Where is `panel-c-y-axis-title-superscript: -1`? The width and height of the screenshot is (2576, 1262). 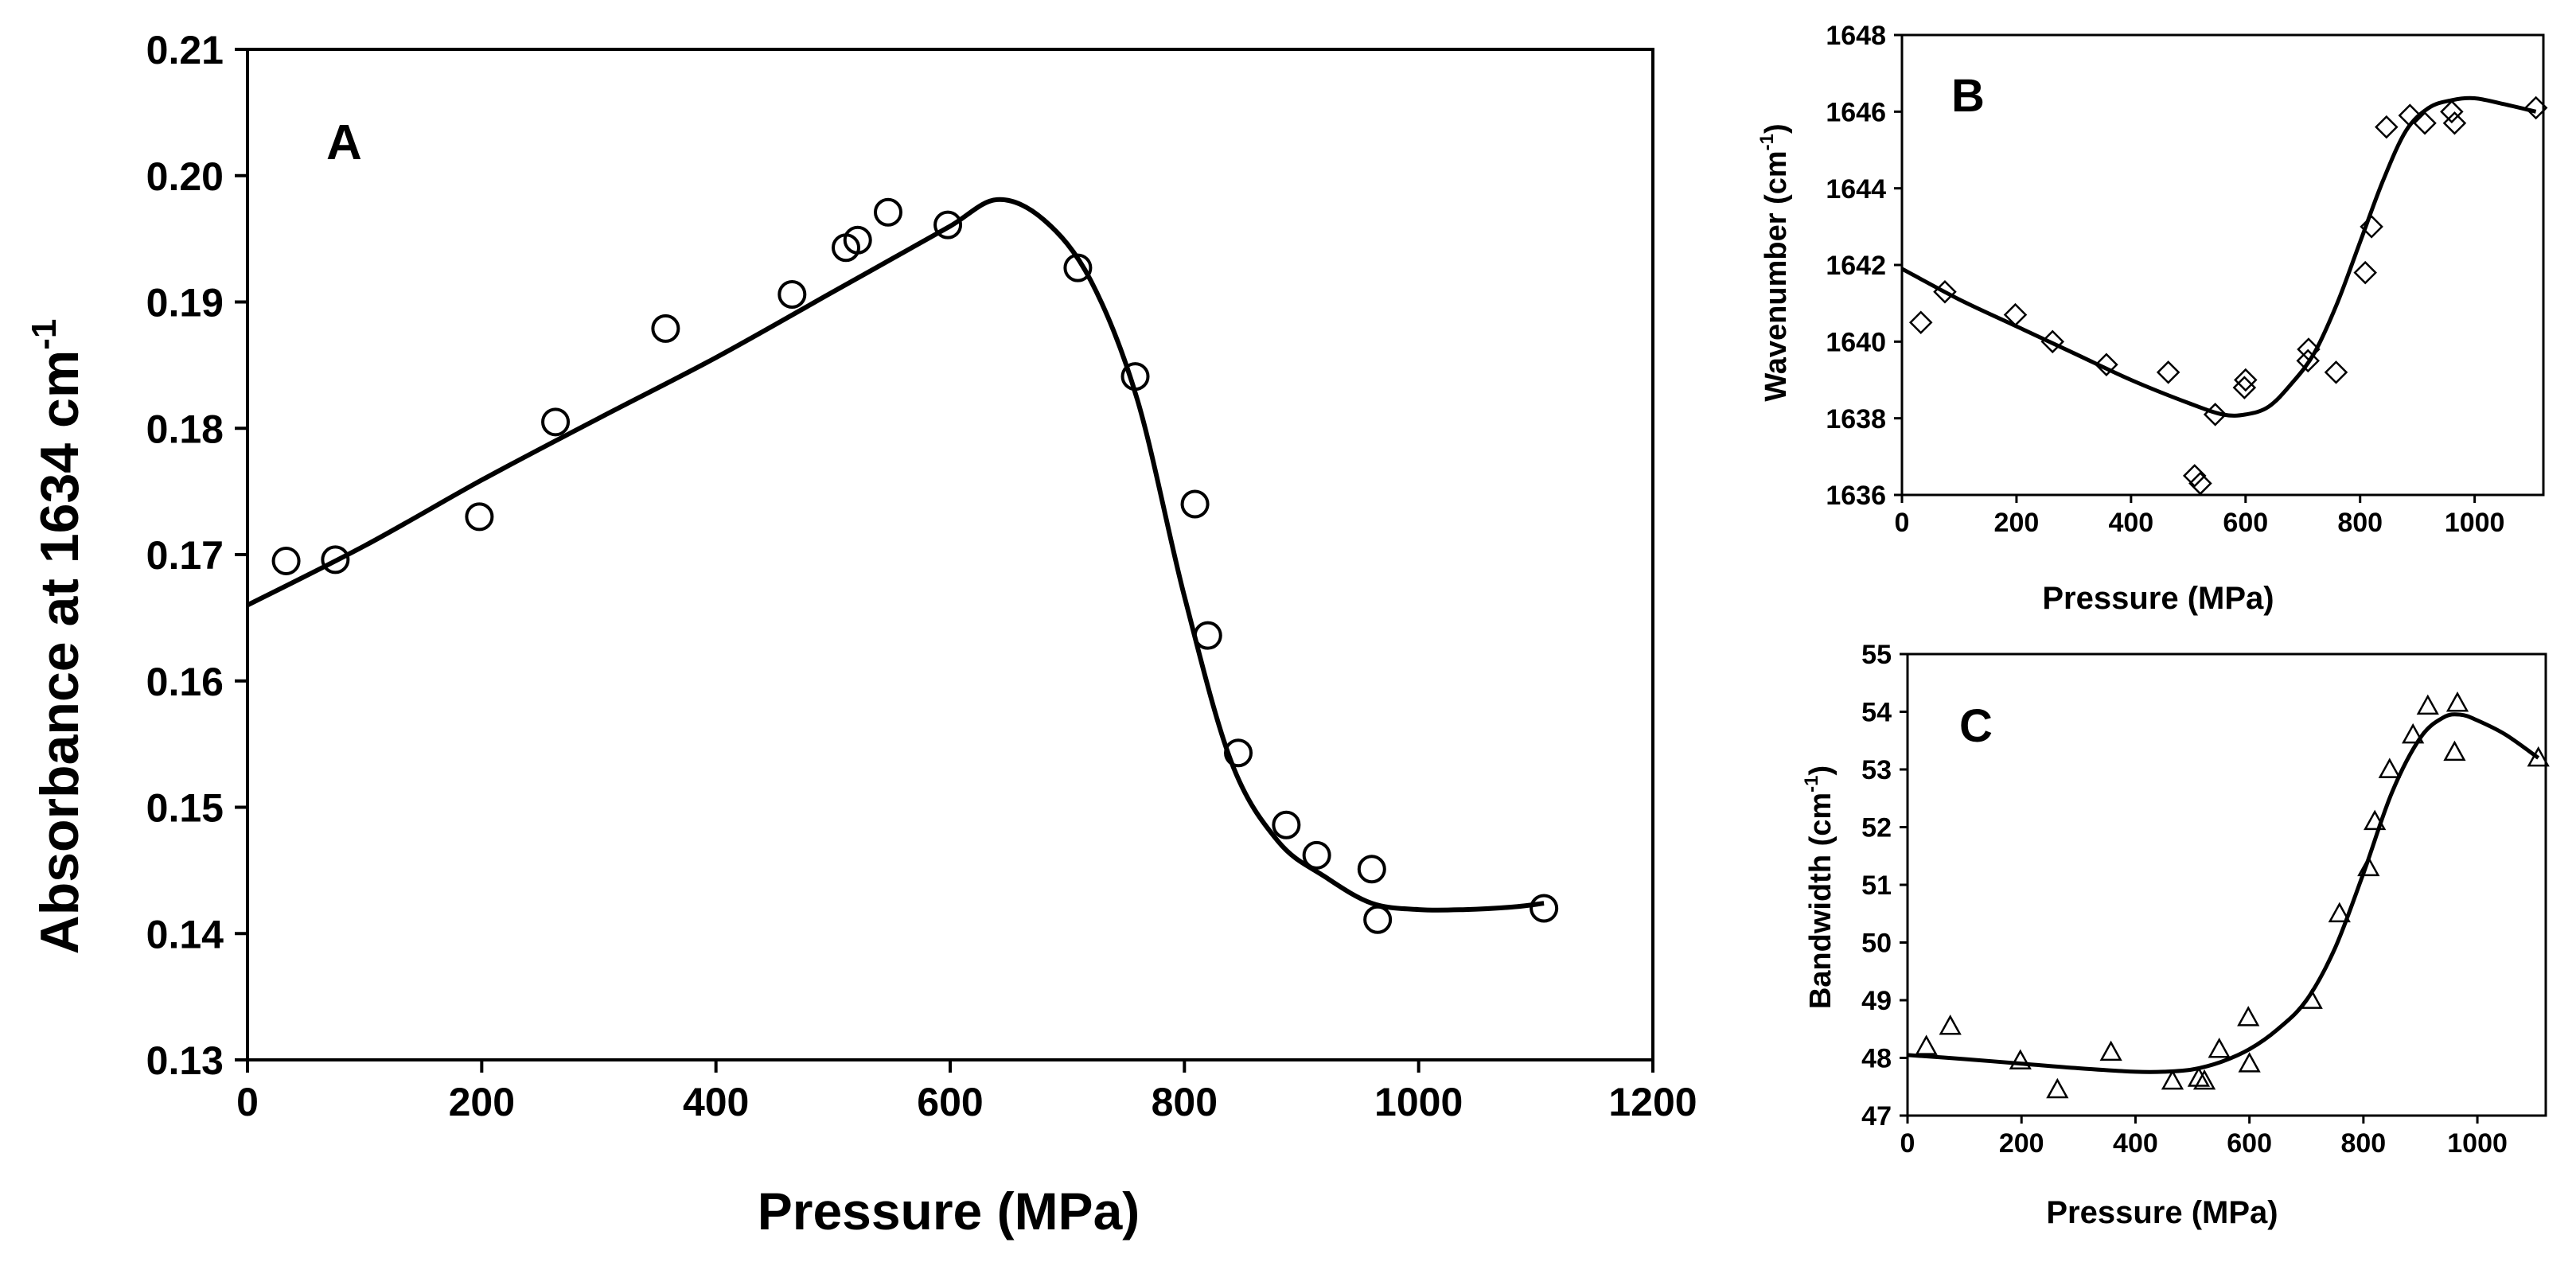 panel-c-y-axis-title-superscript: -1 is located at coordinates (1811, 783).